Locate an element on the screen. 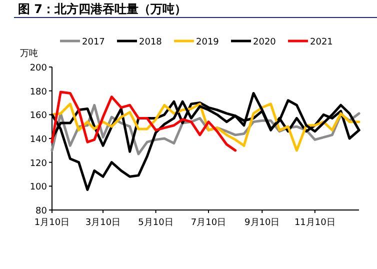 The width and height of the screenshot is (377, 269). y-axis-title: 万吨 is located at coordinates (29, 53).